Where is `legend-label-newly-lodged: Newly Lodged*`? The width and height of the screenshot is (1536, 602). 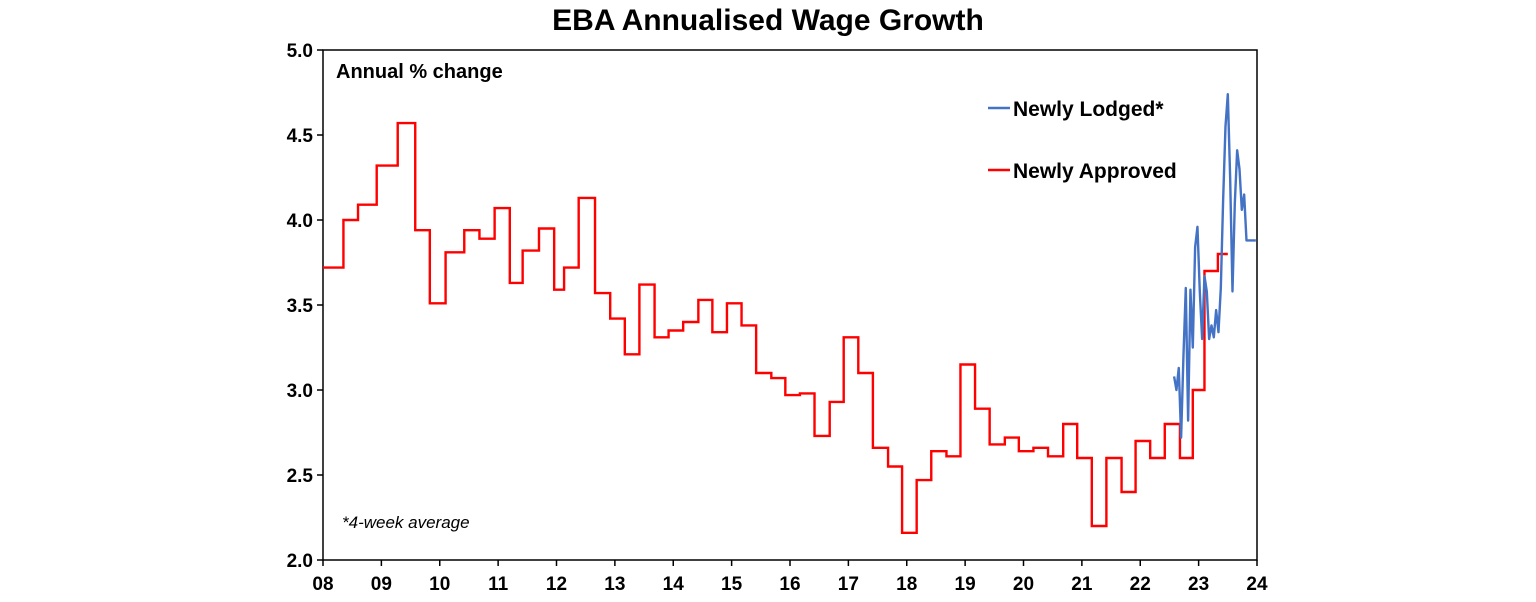 legend-label-newly-lodged: Newly Lodged* is located at coordinates (1088, 109).